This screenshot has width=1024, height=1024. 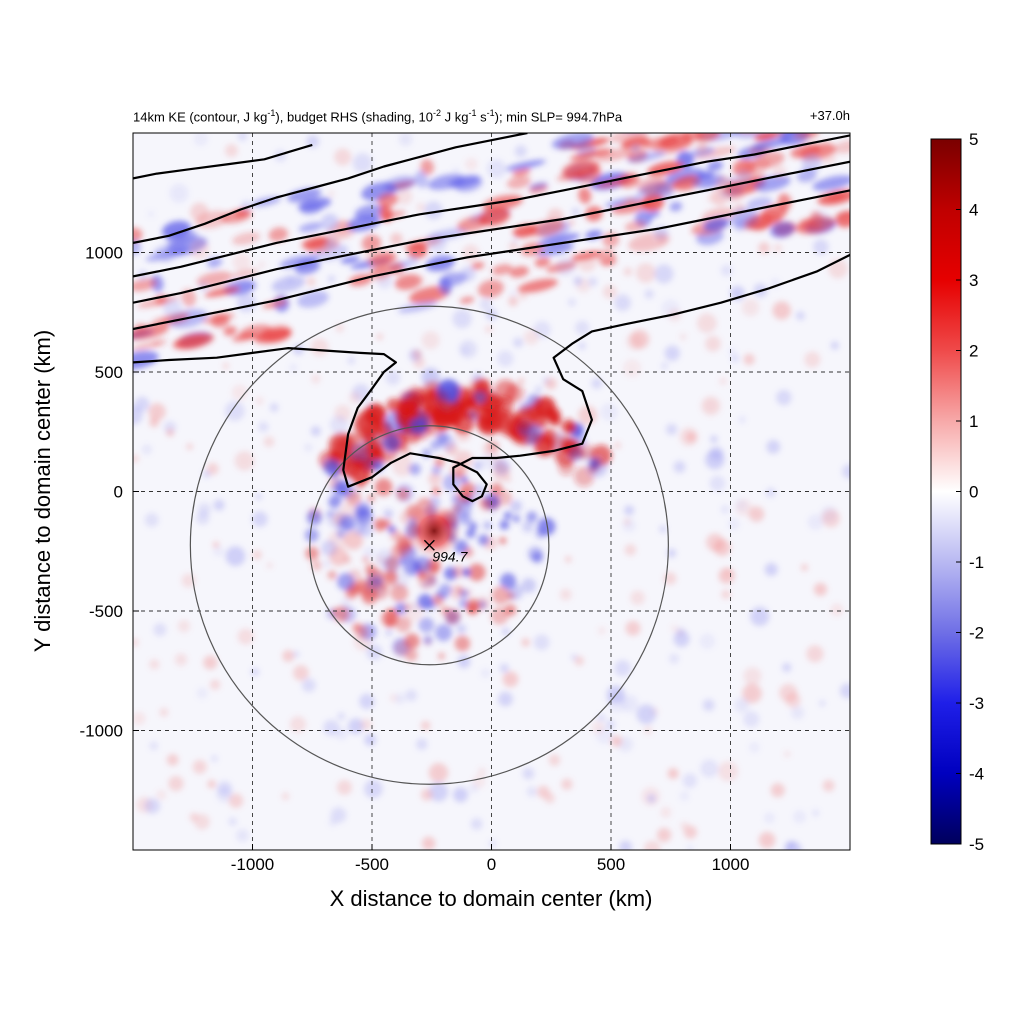 I want to click on colorbar-tick-label: -3, so click(x=976, y=703).